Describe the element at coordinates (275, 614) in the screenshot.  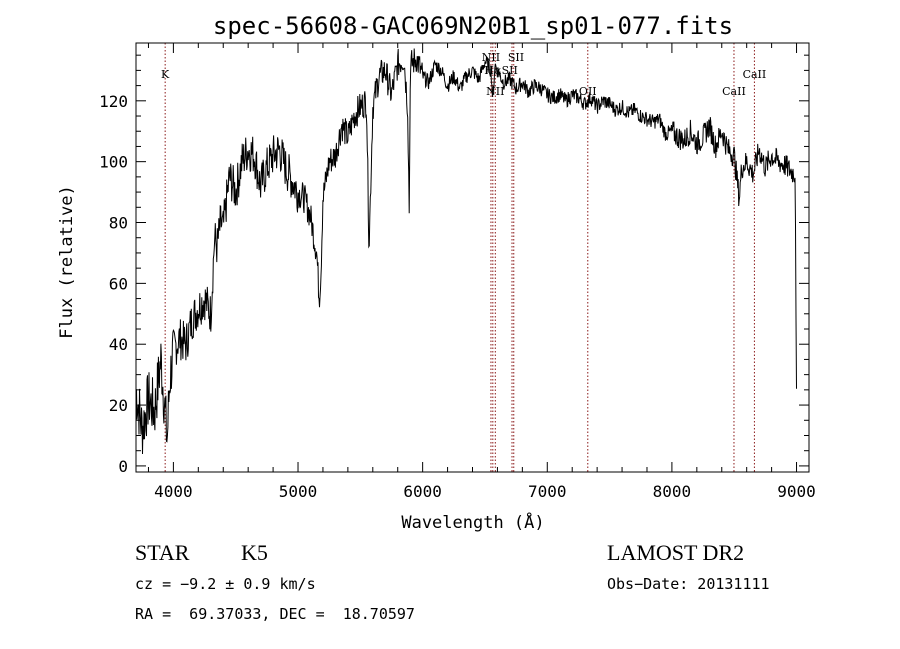
I see `coordinates: RA = 69.37033, DEC = 18.70597` at that location.